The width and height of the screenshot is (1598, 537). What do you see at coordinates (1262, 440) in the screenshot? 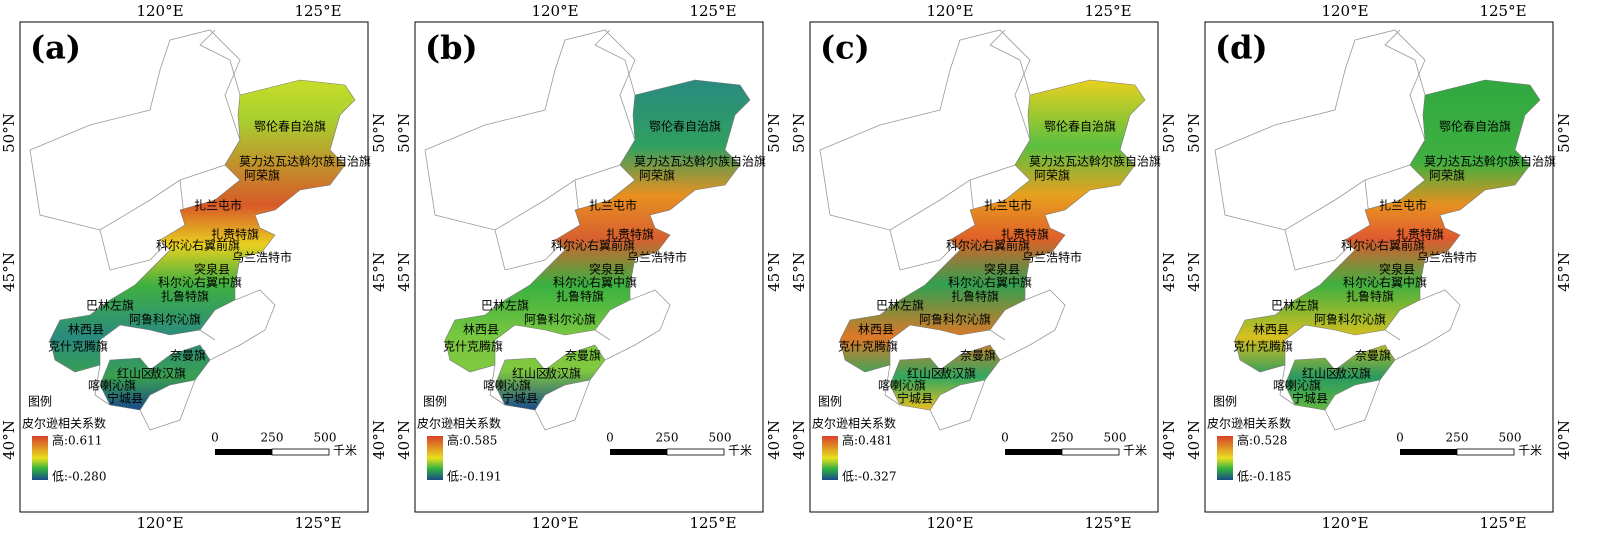
I see `legend-high: 高:0.528` at bounding box center [1262, 440].